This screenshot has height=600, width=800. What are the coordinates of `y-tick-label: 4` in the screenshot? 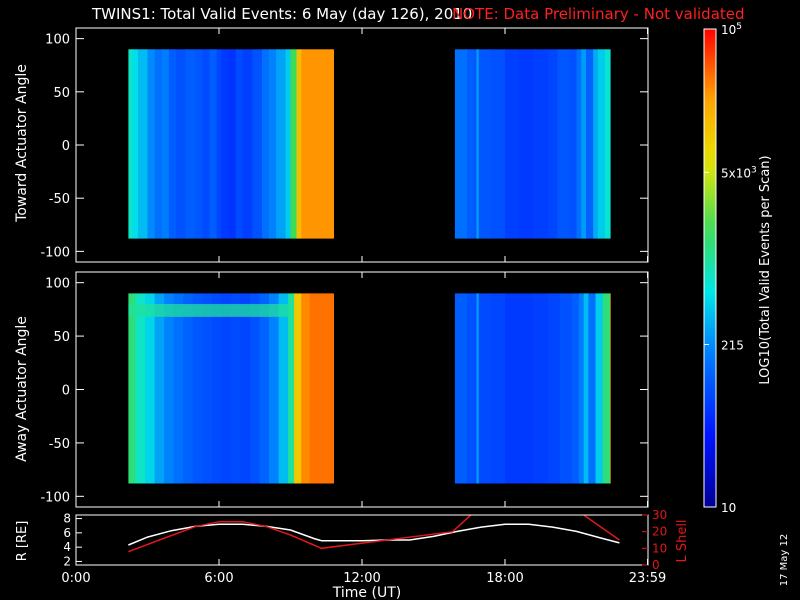 It's located at (67, 547).